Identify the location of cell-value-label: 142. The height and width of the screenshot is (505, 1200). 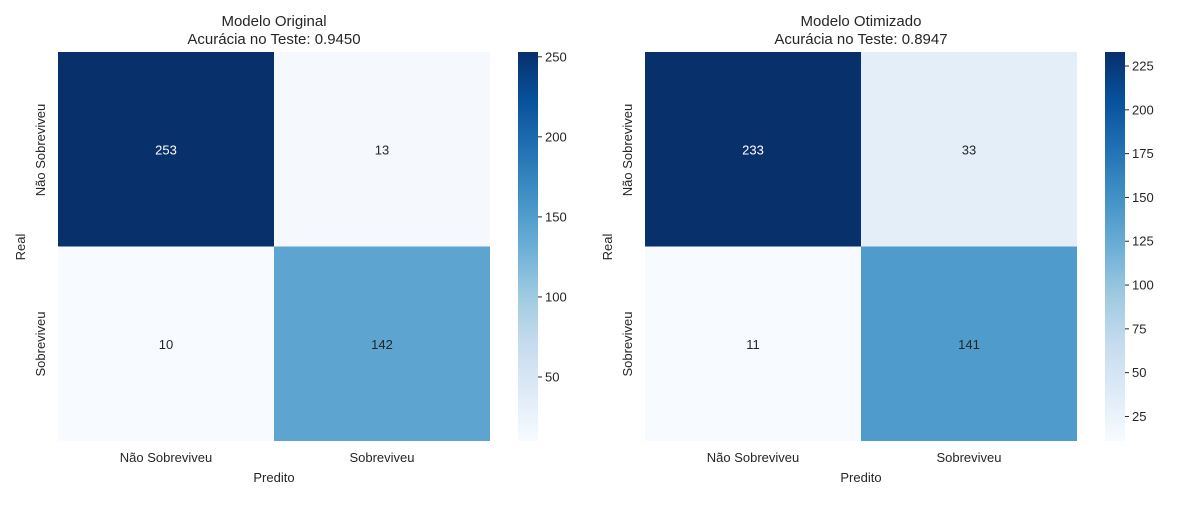
(382, 344).